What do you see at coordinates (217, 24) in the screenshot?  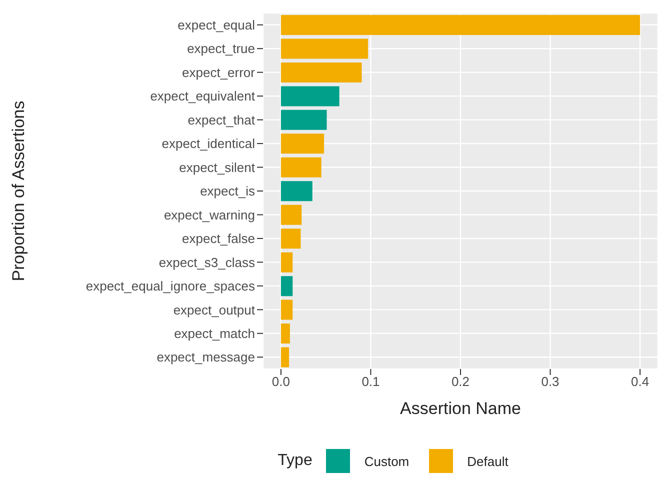 I see `y-tick-label: expect_equal` at bounding box center [217, 24].